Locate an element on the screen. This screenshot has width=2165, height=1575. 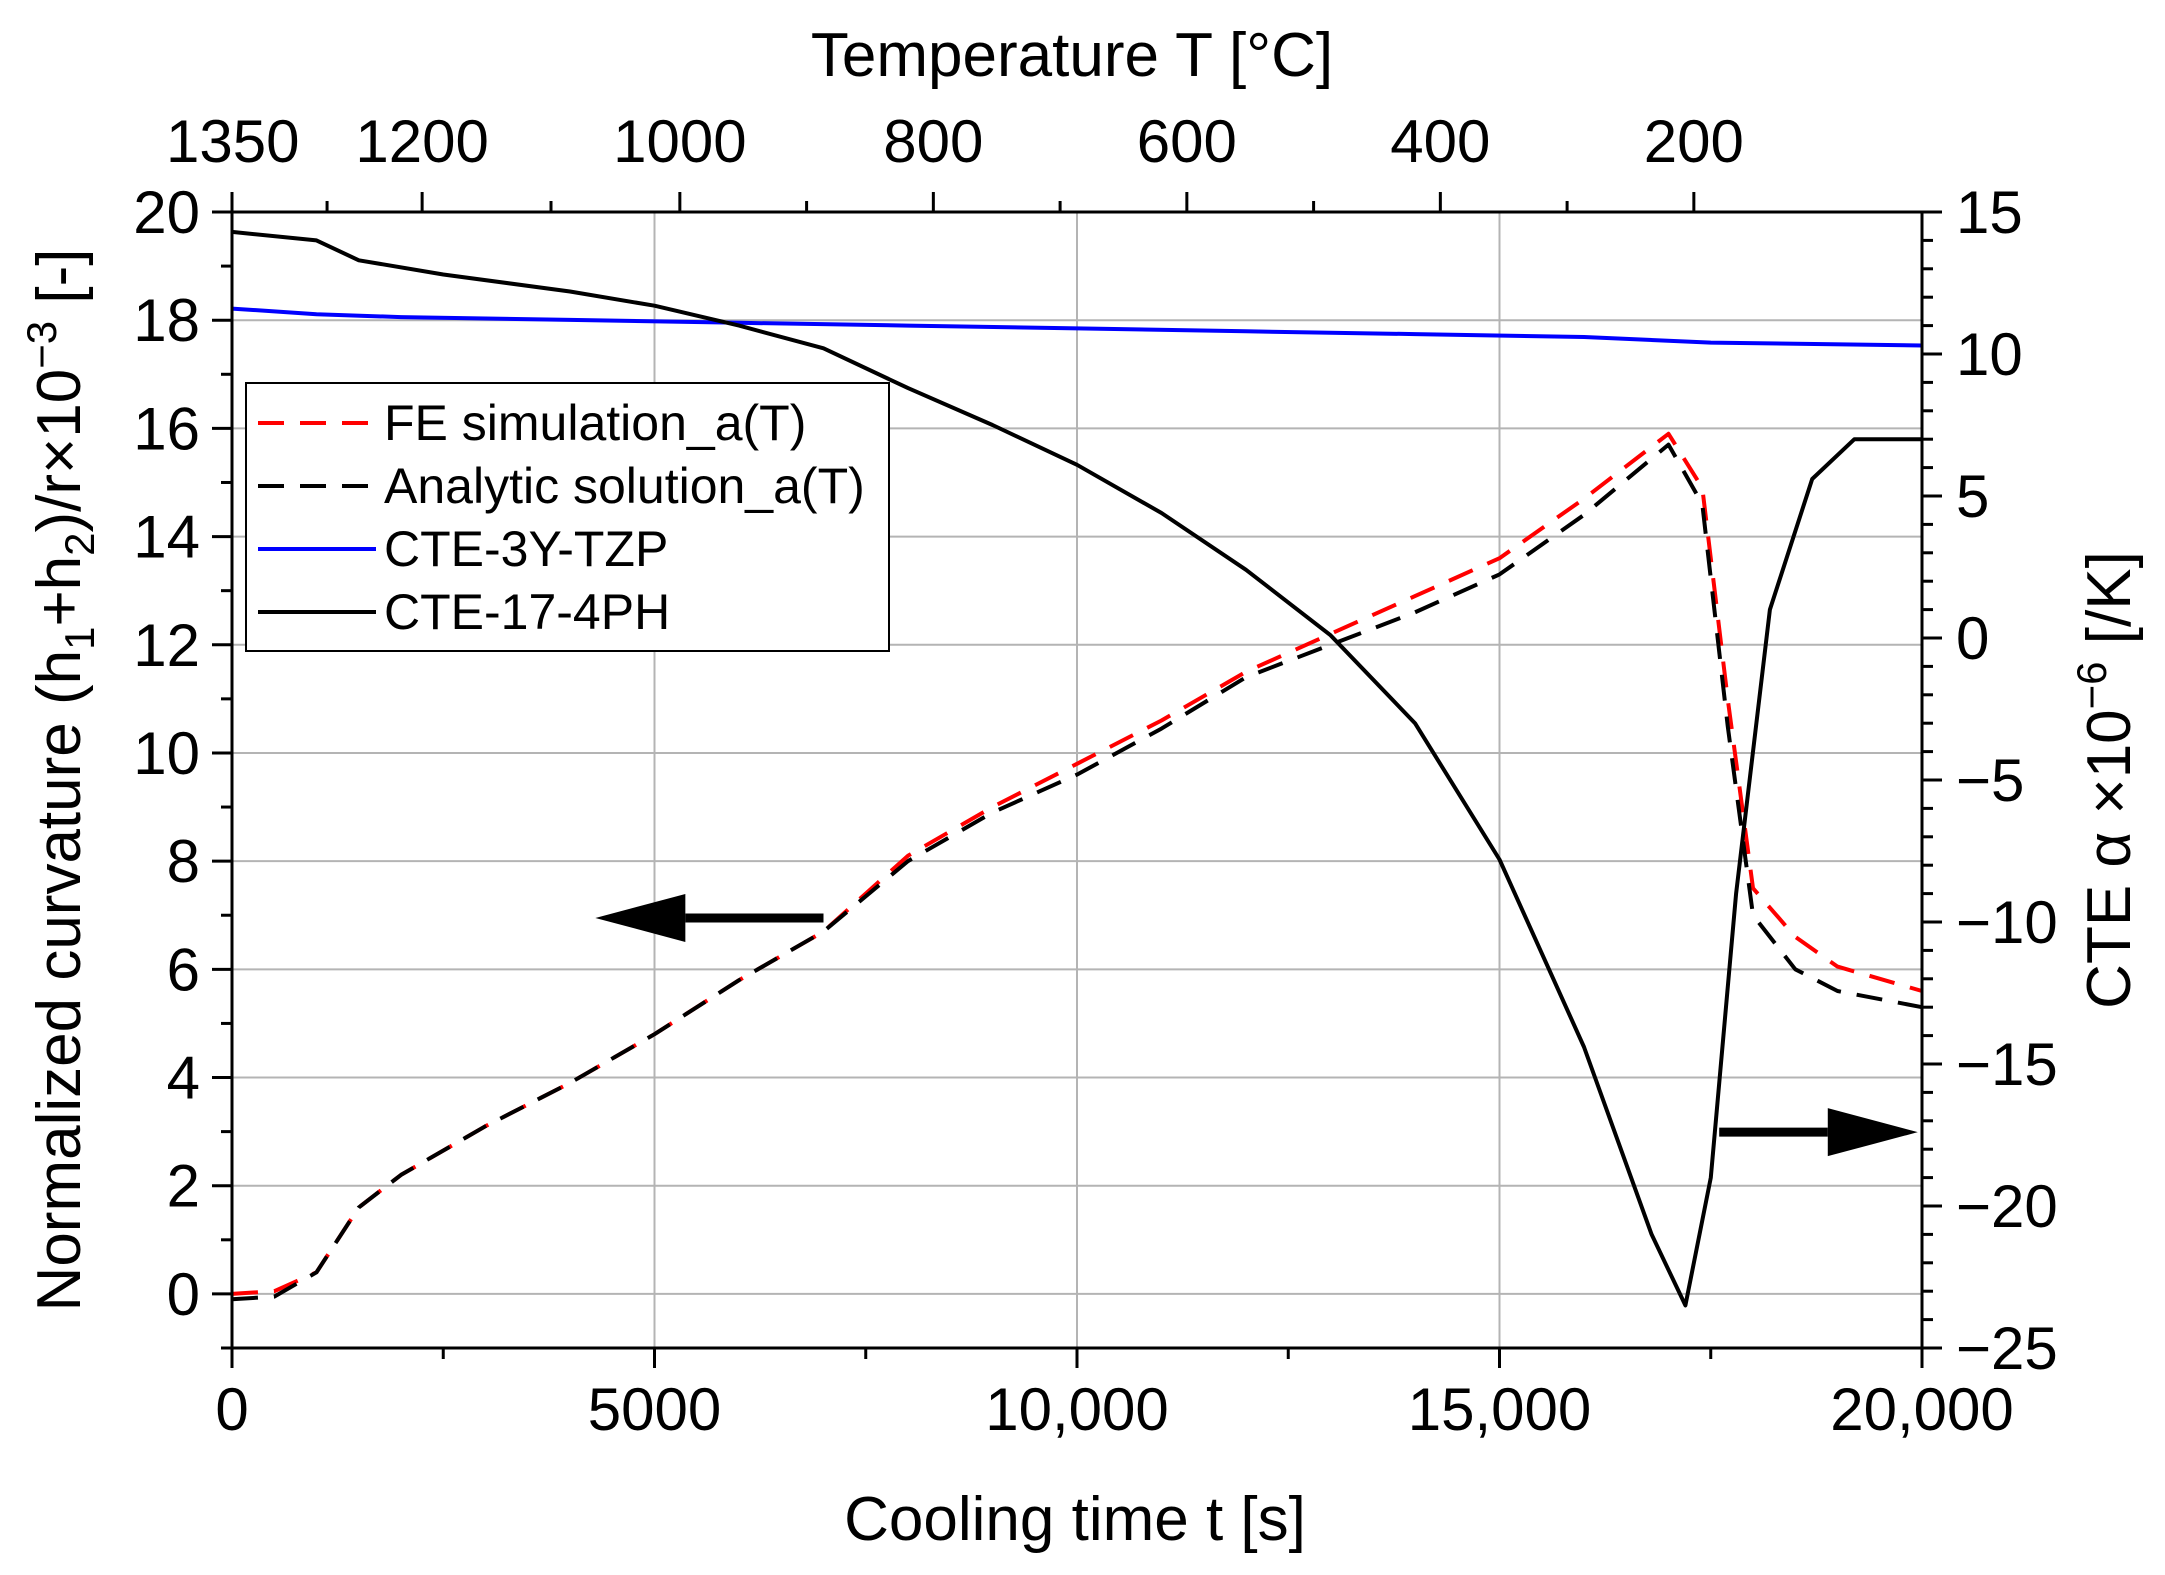
y-right-title-sup: −6 is located at coordinates (2091, 685).